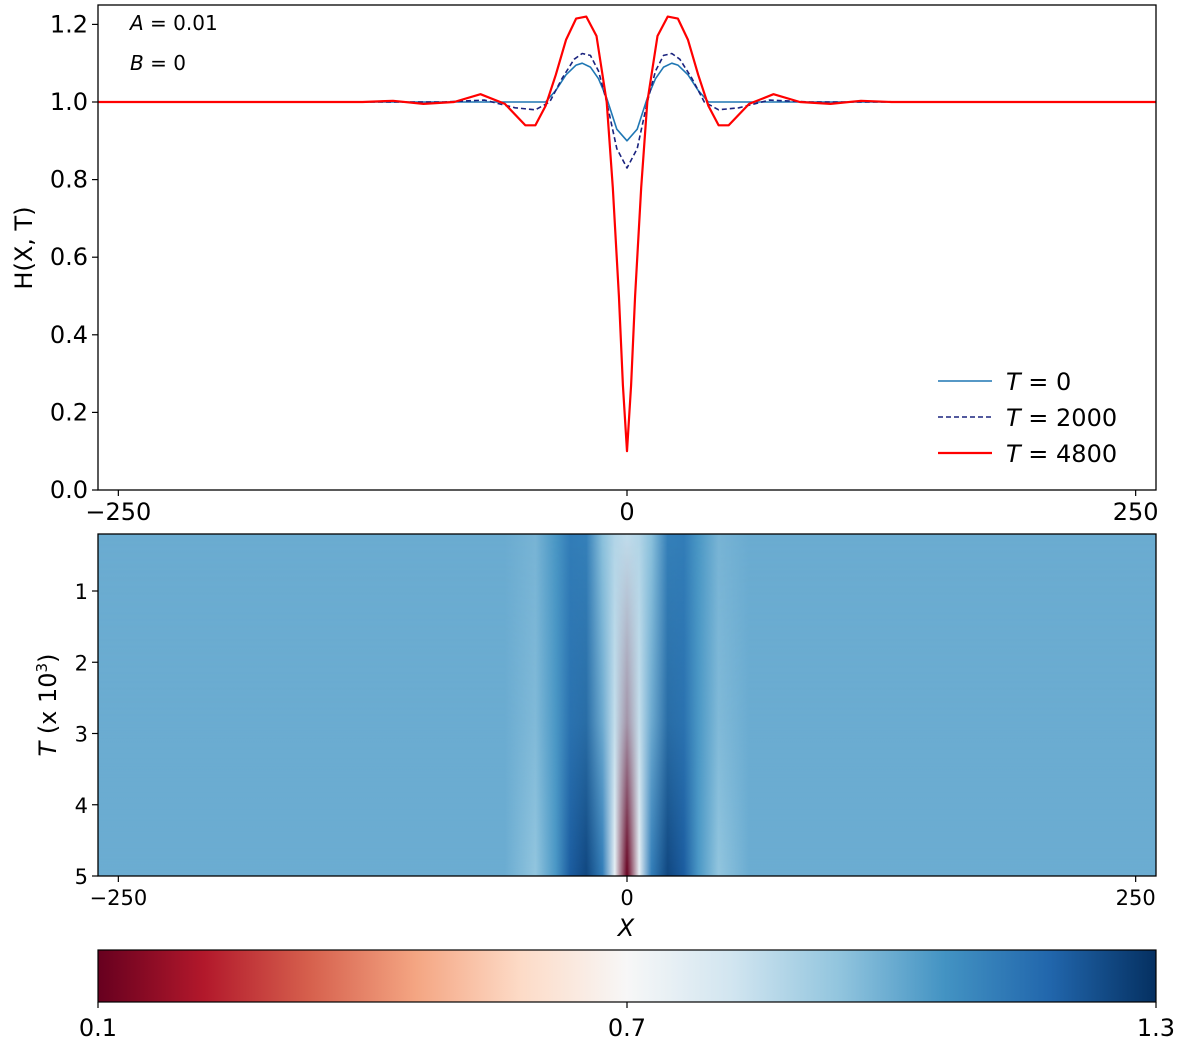 The width and height of the screenshot is (1178, 1048). What do you see at coordinates (1061, 454) in the screenshot?
I see `legend-label-t4800: T = 4800` at bounding box center [1061, 454].